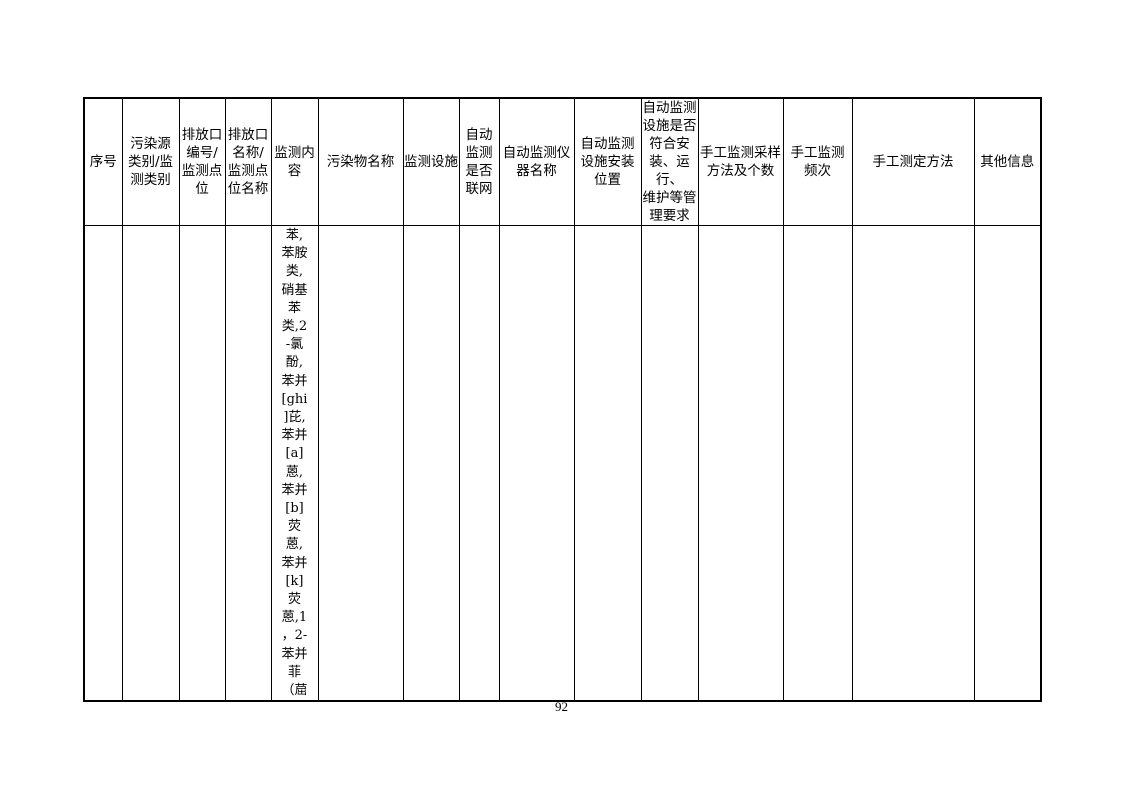 This screenshot has width=1123, height=794. I want to click on cell-monitoring-facility, so click(431, 463).